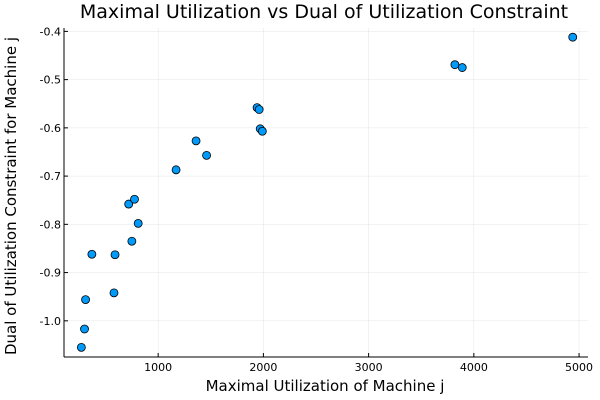 Image resolution: width=600 pixels, height=400 pixels. I want to click on y-tick-label: -0.5, so click(50, 80).